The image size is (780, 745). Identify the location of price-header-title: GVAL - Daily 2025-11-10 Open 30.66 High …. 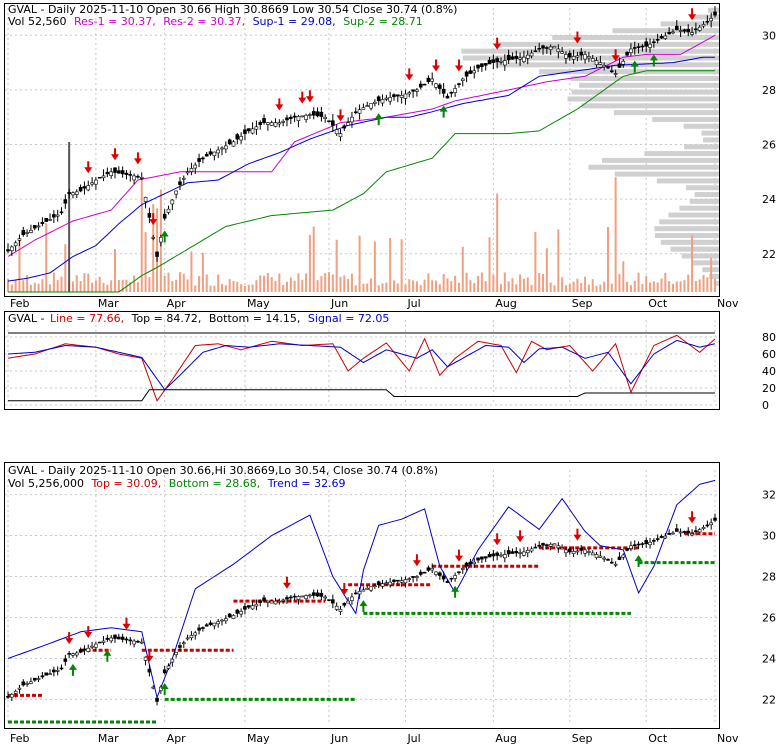
(232, 9).